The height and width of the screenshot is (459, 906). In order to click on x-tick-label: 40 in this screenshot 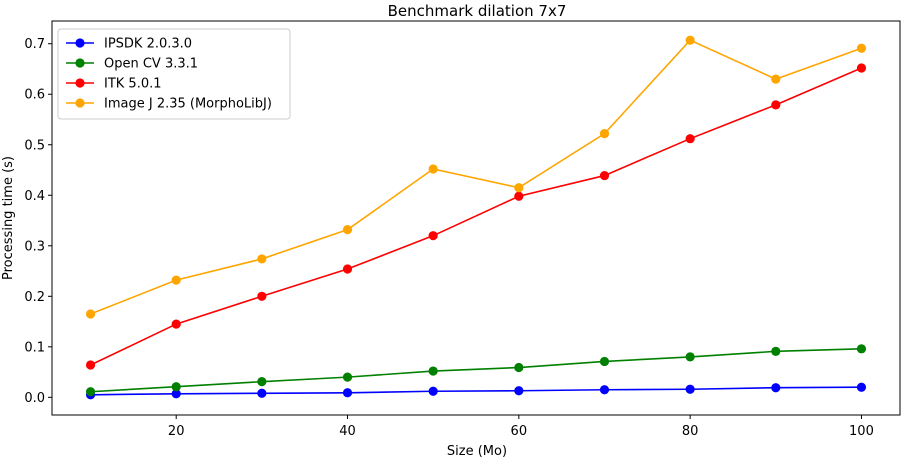, I will do `click(347, 431)`.